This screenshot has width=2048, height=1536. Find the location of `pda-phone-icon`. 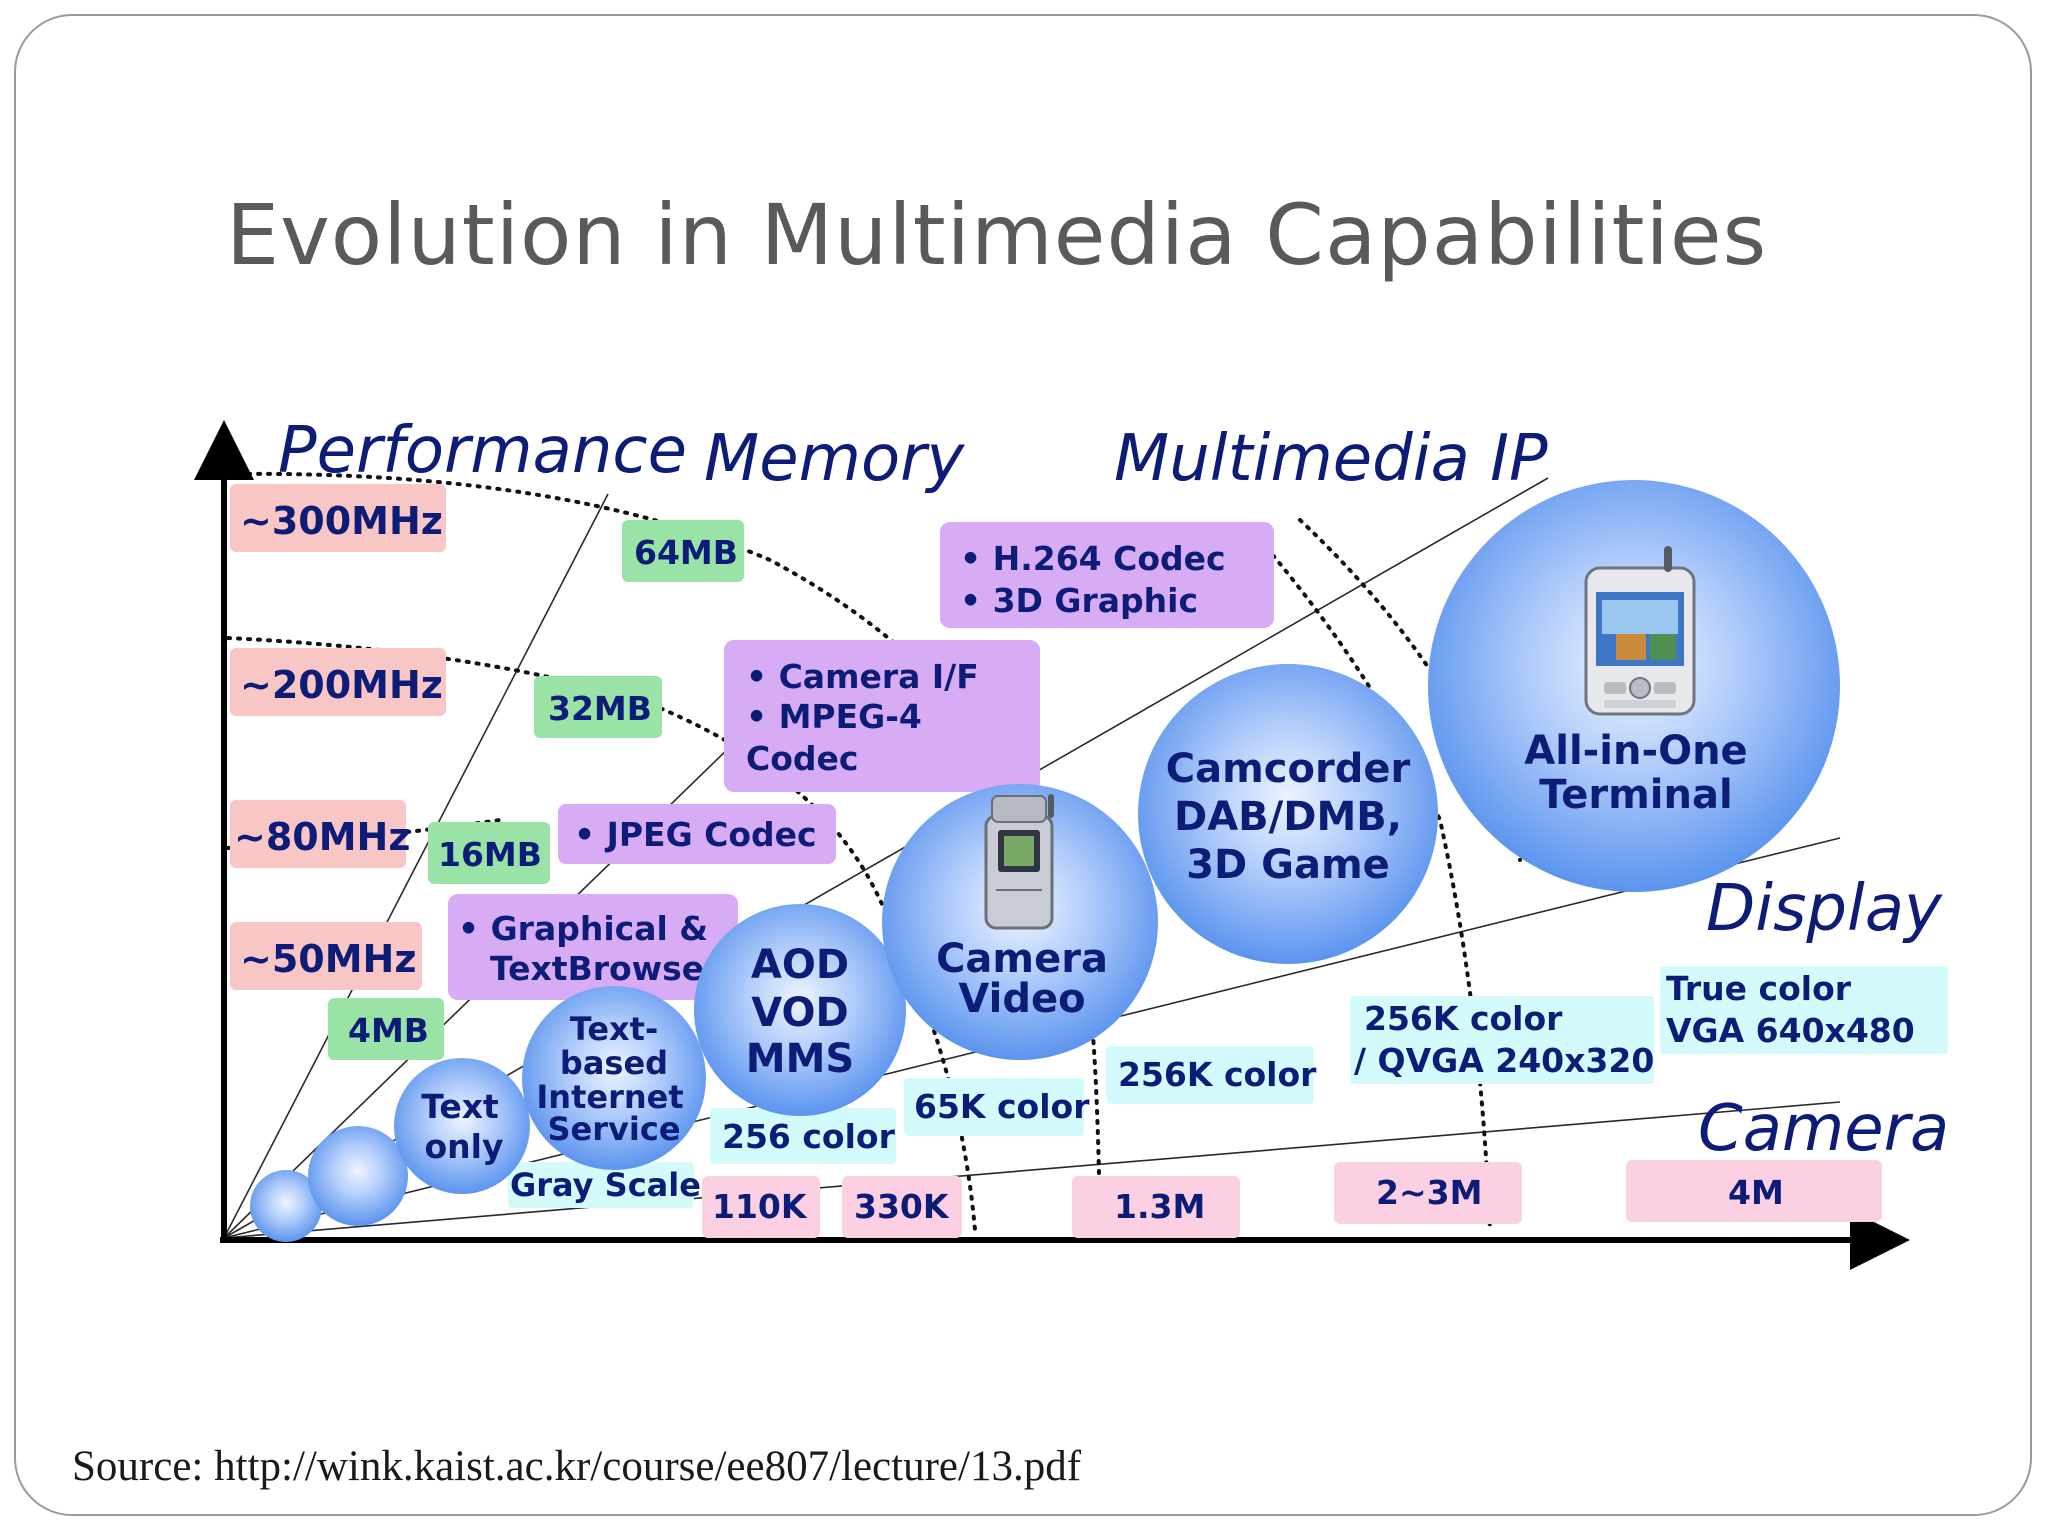

pda-phone-icon is located at coordinates (1640, 631).